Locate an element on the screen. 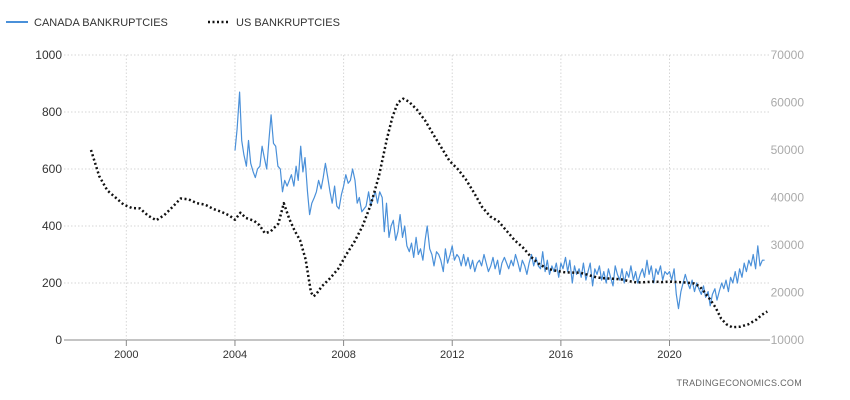 Image resolution: width=850 pixels, height=400 pixels. left-tick-label: 400 is located at coordinates (52, 226).